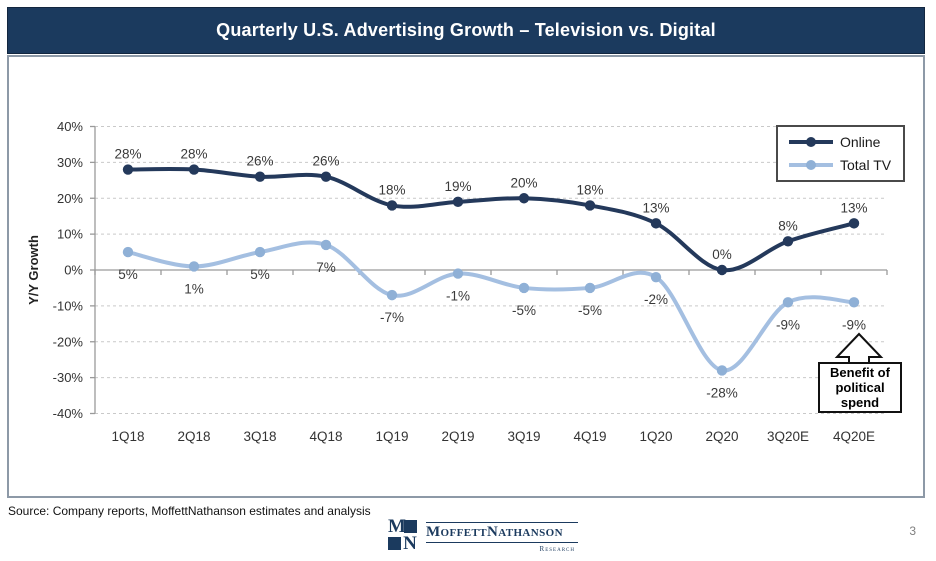 This screenshot has height=561, width=936. I want to click on x-tick-label: 4Q20E, so click(854, 436).